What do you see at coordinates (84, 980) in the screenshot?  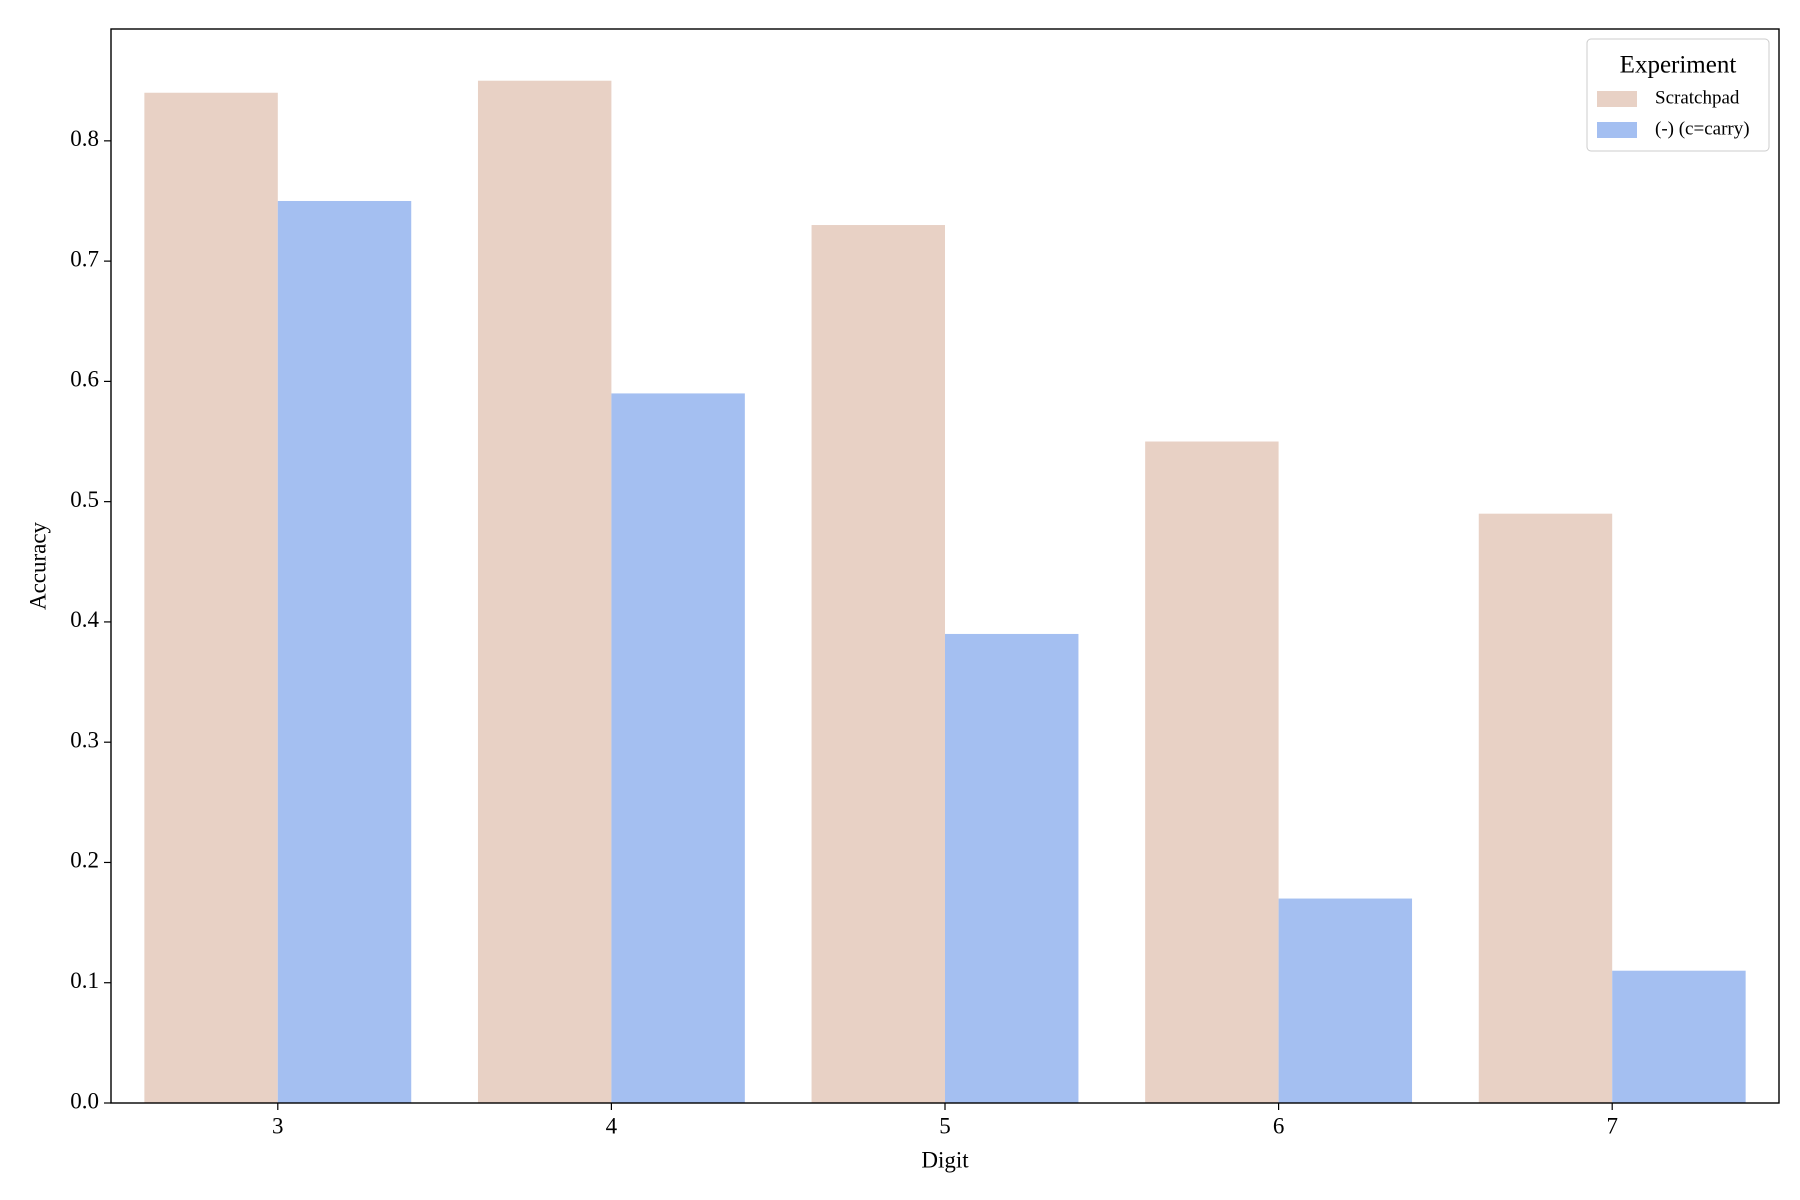 I see `y-tick-label: 0.1` at bounding box center [84, 980].